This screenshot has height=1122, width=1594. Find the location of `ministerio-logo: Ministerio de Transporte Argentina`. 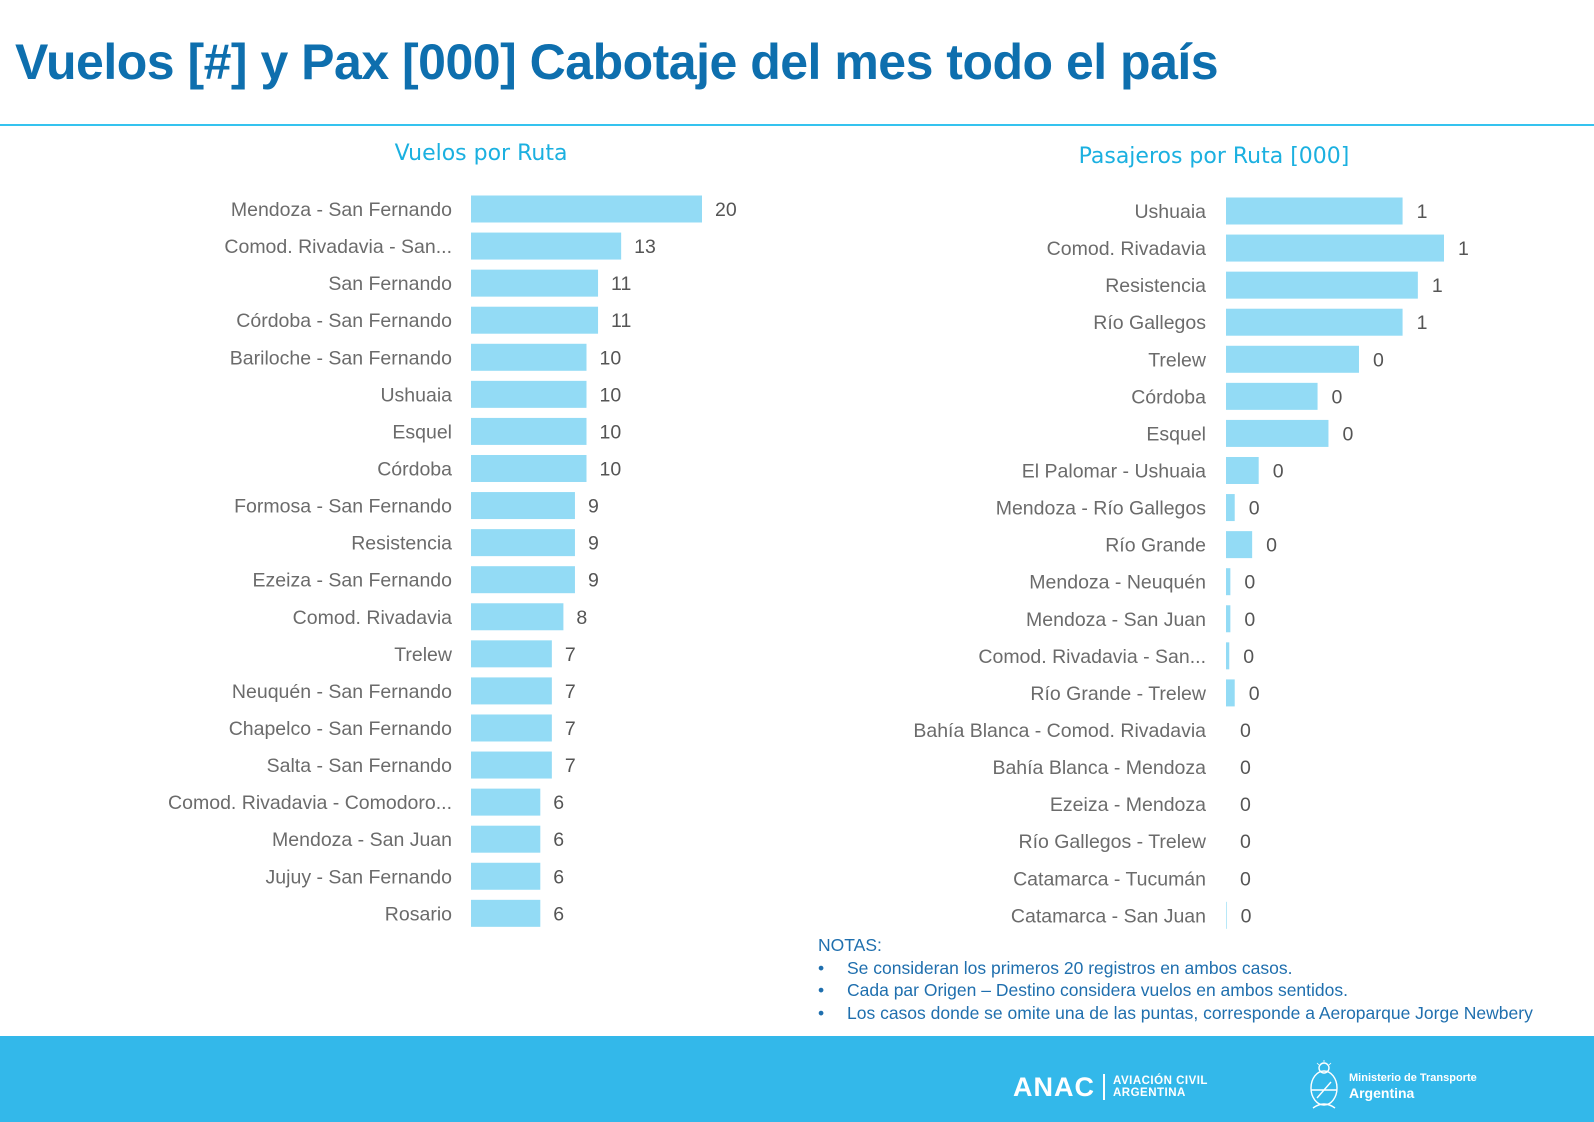

ministerio-logo: Ministerio de Transporte Argentina is located at coordinates (1392, 1086).